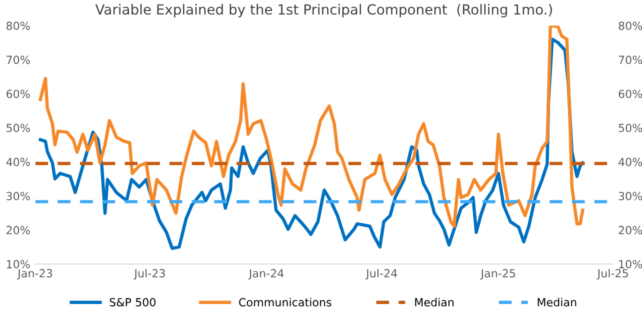  Describe the element at coordinates (18, 128) in the screenshot. I see `y-tick-label: 50%` at that location.